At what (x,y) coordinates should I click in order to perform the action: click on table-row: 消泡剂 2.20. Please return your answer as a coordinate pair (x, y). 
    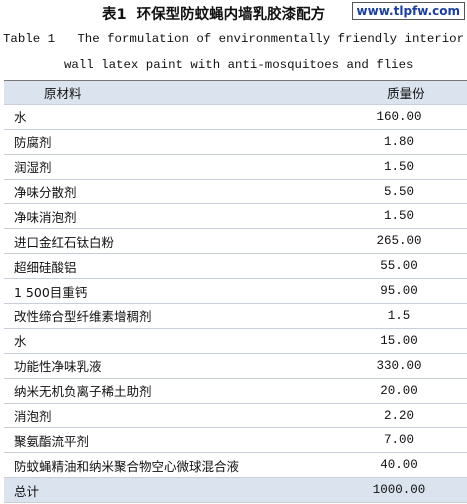
    Looking at the image, I should click on (235, 416).